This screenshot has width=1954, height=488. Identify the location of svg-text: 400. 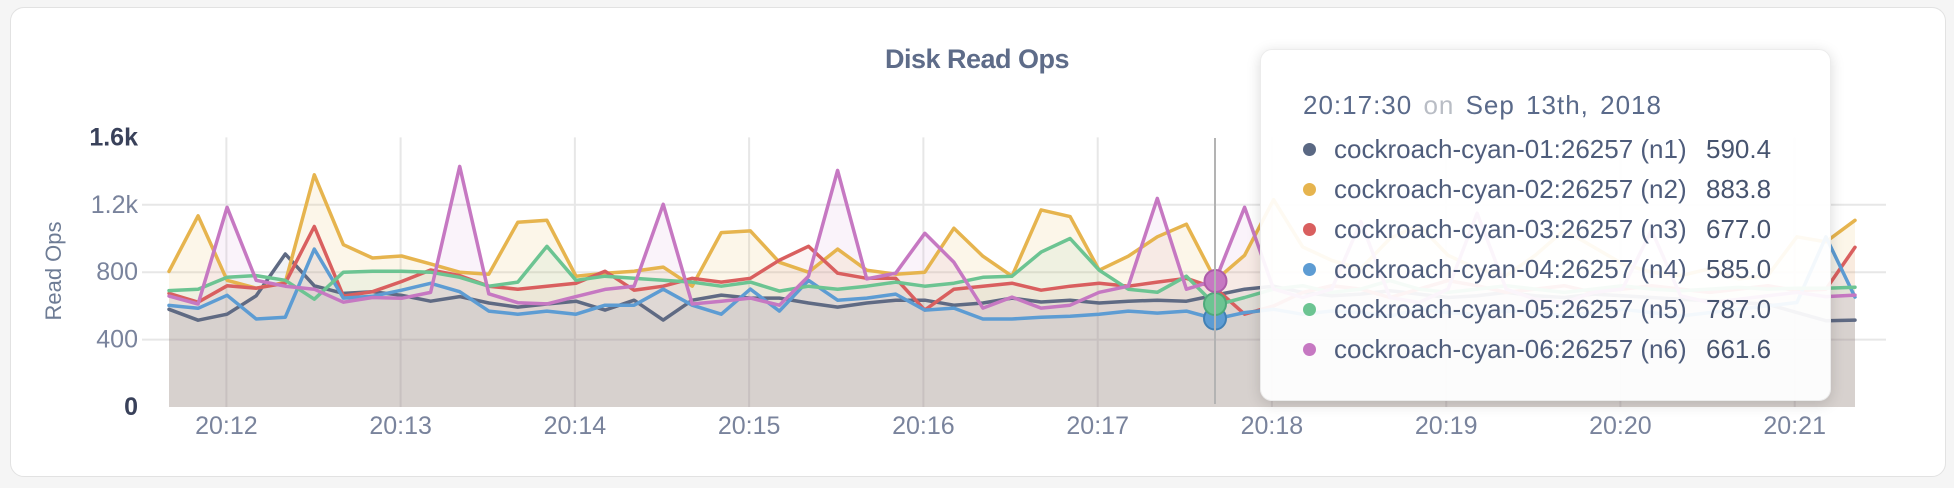
(117, 340).